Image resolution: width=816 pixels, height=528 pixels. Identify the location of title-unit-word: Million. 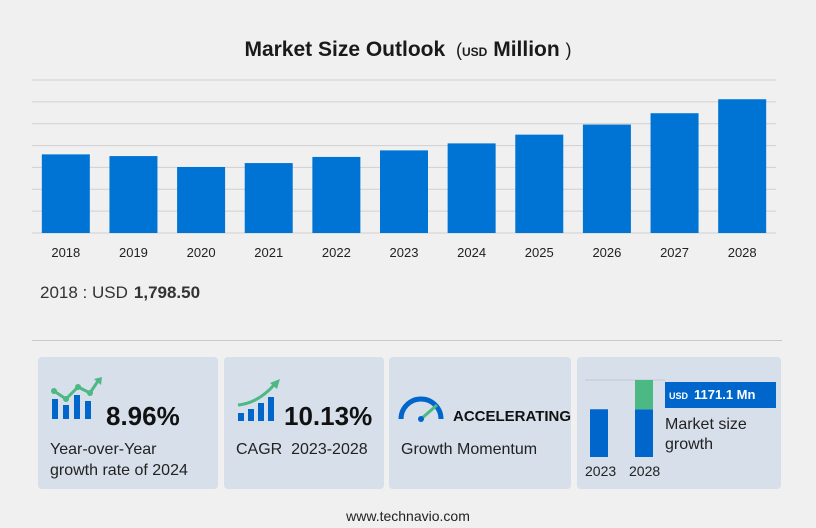
(526, 49).